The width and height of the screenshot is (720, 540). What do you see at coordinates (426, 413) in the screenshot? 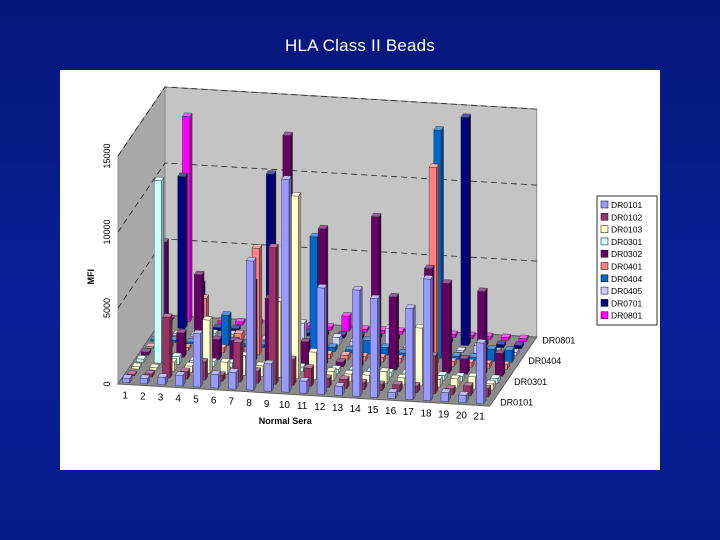
I see `x-tick-label: 18` at bounding box center [426, 413].